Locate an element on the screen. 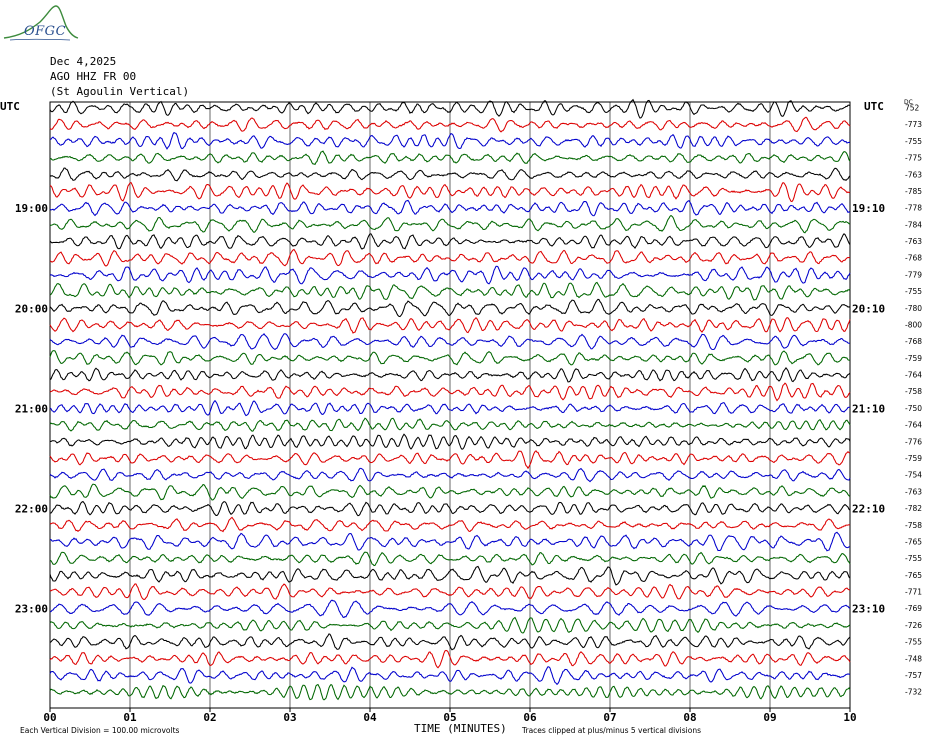 Image resolution: width=930 pixels, height=744 pixels. x-tick-label: 05 is located at coordinates (449, 717).